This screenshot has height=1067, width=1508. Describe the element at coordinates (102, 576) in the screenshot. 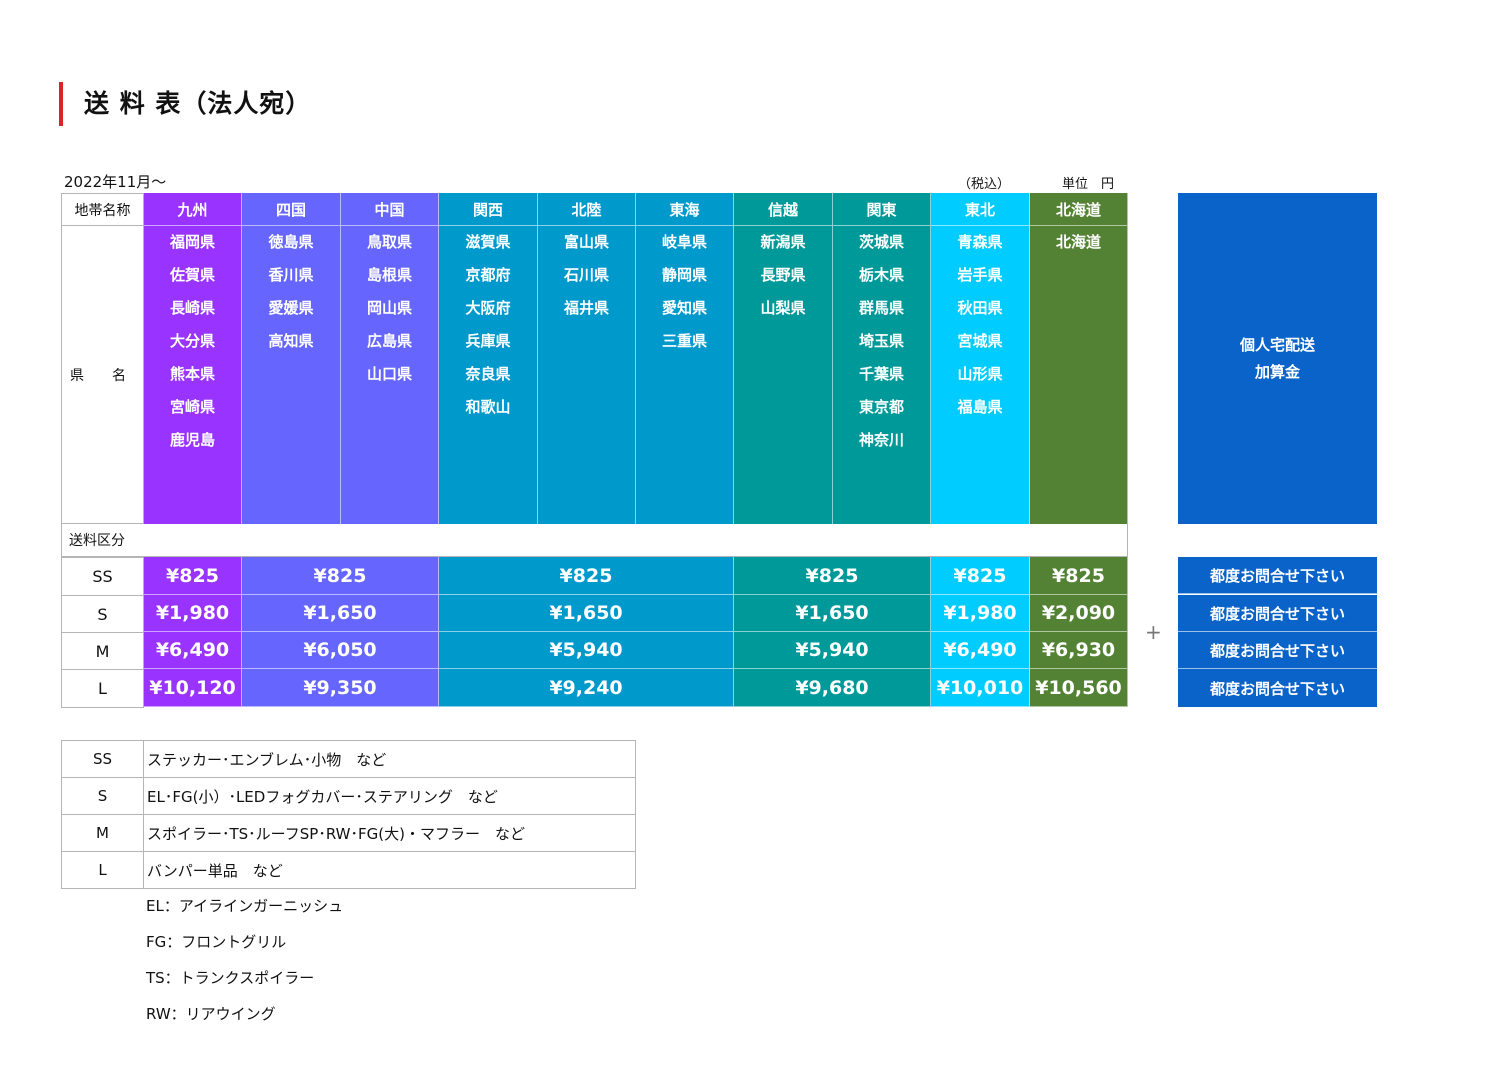

I see `size-row-label: SS` at that location.